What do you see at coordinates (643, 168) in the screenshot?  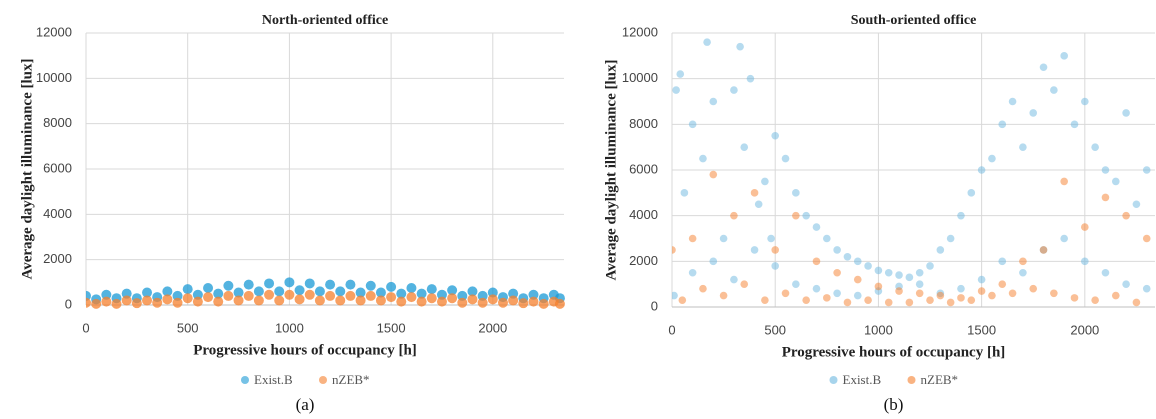 I see `y-tick-label: 6000` at bounding box center [643, 168].